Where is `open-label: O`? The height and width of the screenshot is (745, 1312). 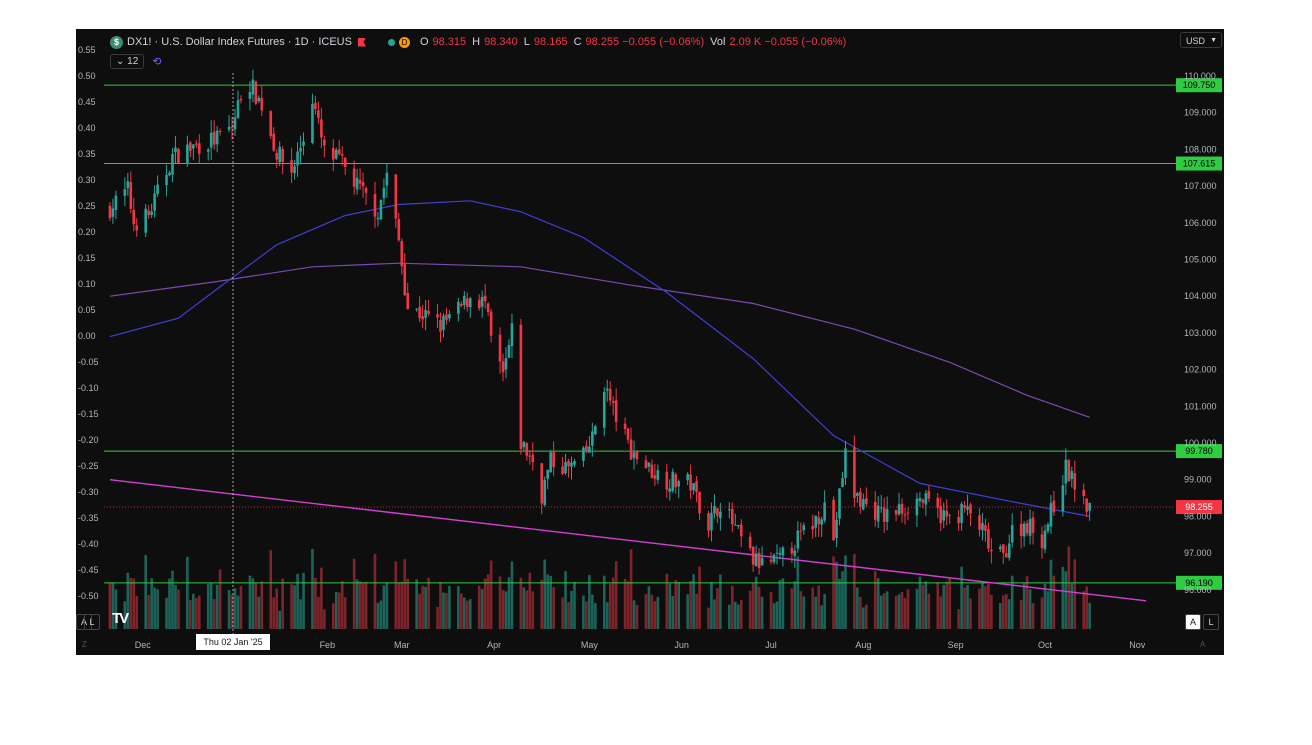 open-label: O is located at coordinates (424, 42).